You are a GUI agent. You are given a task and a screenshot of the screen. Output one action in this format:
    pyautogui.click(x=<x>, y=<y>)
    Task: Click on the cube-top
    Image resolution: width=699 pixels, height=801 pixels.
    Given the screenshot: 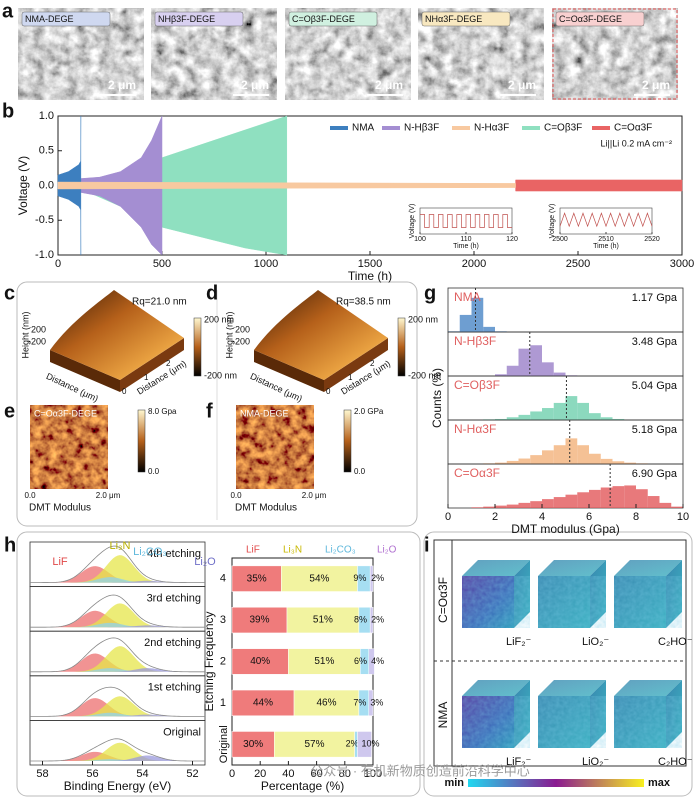 What is the action you would take?
    pyautogui.click(x=496, y=688)
    